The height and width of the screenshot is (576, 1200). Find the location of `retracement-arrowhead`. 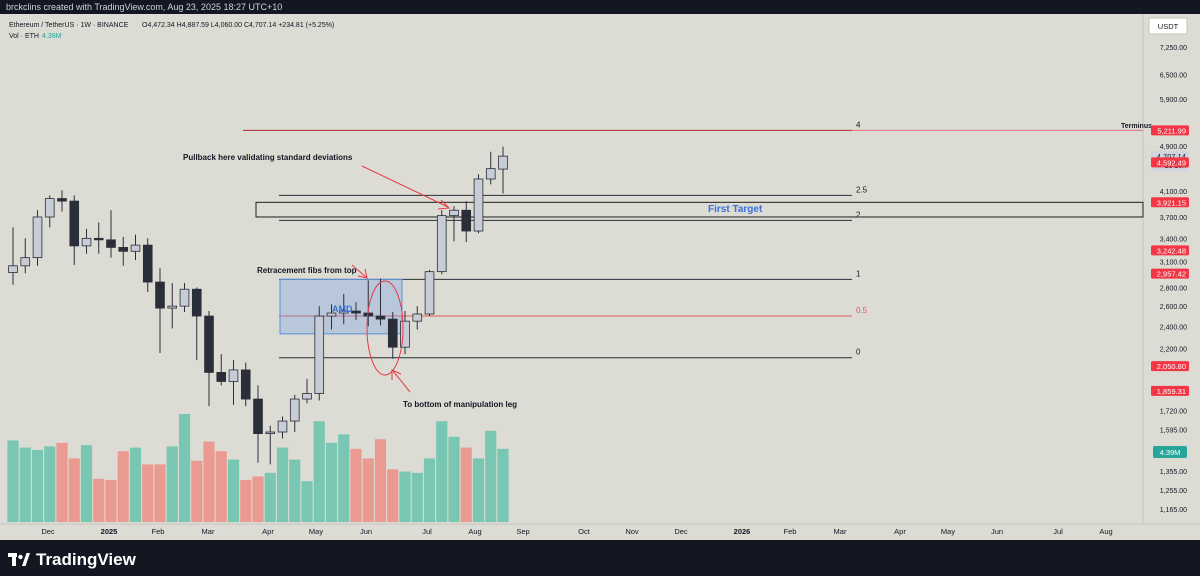

retracement-arrowhead is located at coordinates (362, 273).